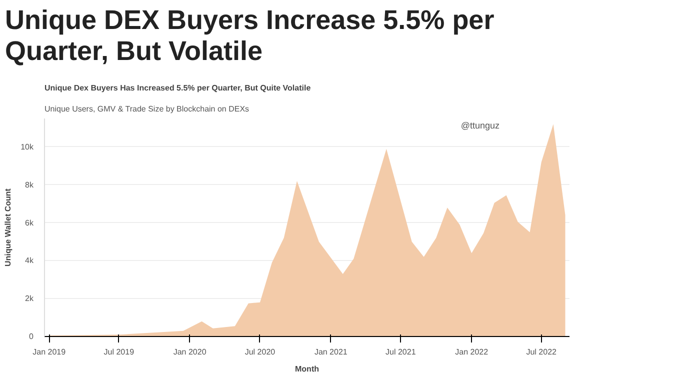  Describe the element at coordinates (31, 336) in the screenshot. I see `y-tick-label: 0` at that location.